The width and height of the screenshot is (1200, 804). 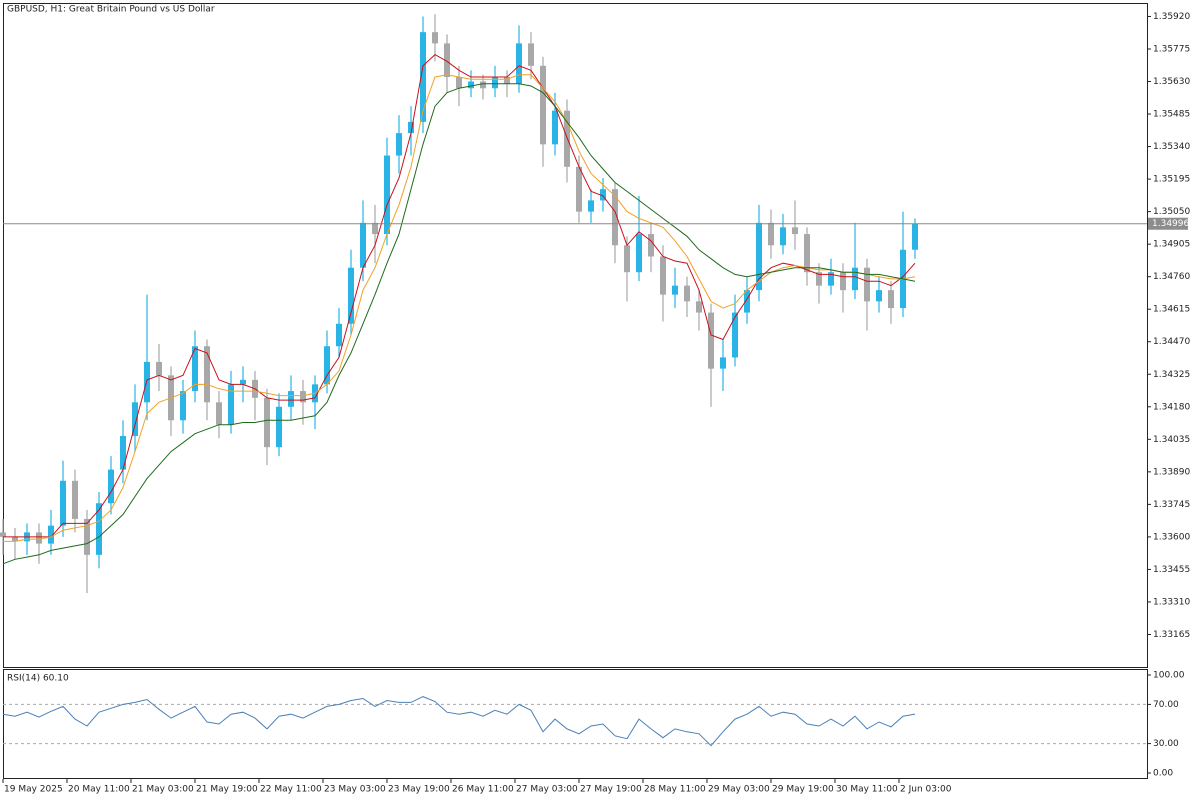 I want to click on x-tick-label: 28 May 11:00, so click(x=675, y=790).